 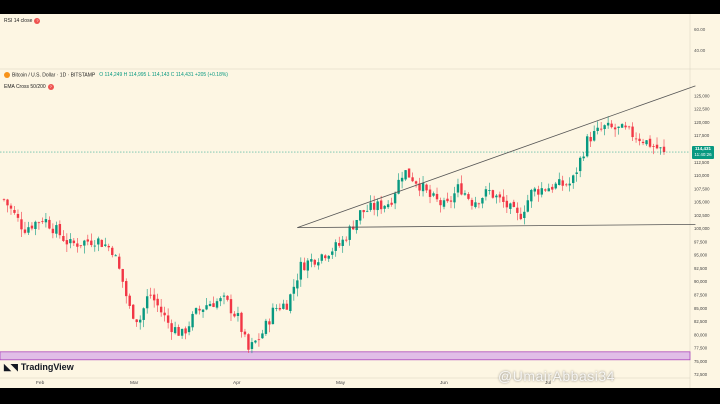 I want to click on price-axis-label: 92,500, so click(x=701, y=268).